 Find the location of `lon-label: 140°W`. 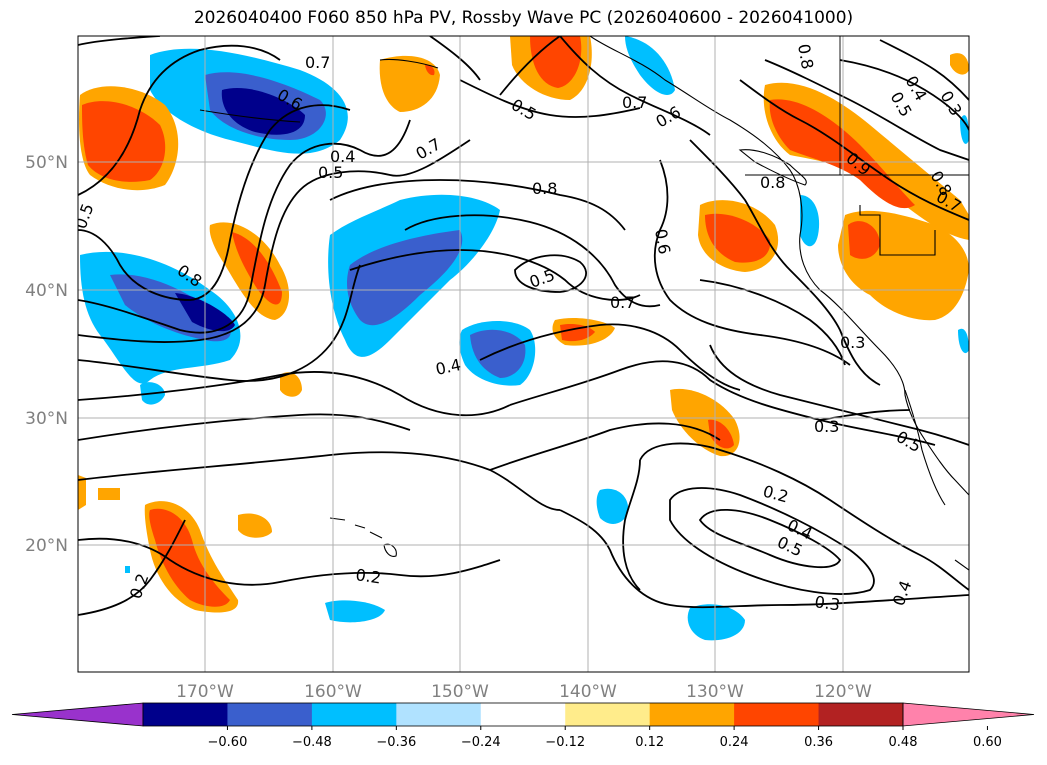

lon-label: 140°W is located at coordinates (588, 692).